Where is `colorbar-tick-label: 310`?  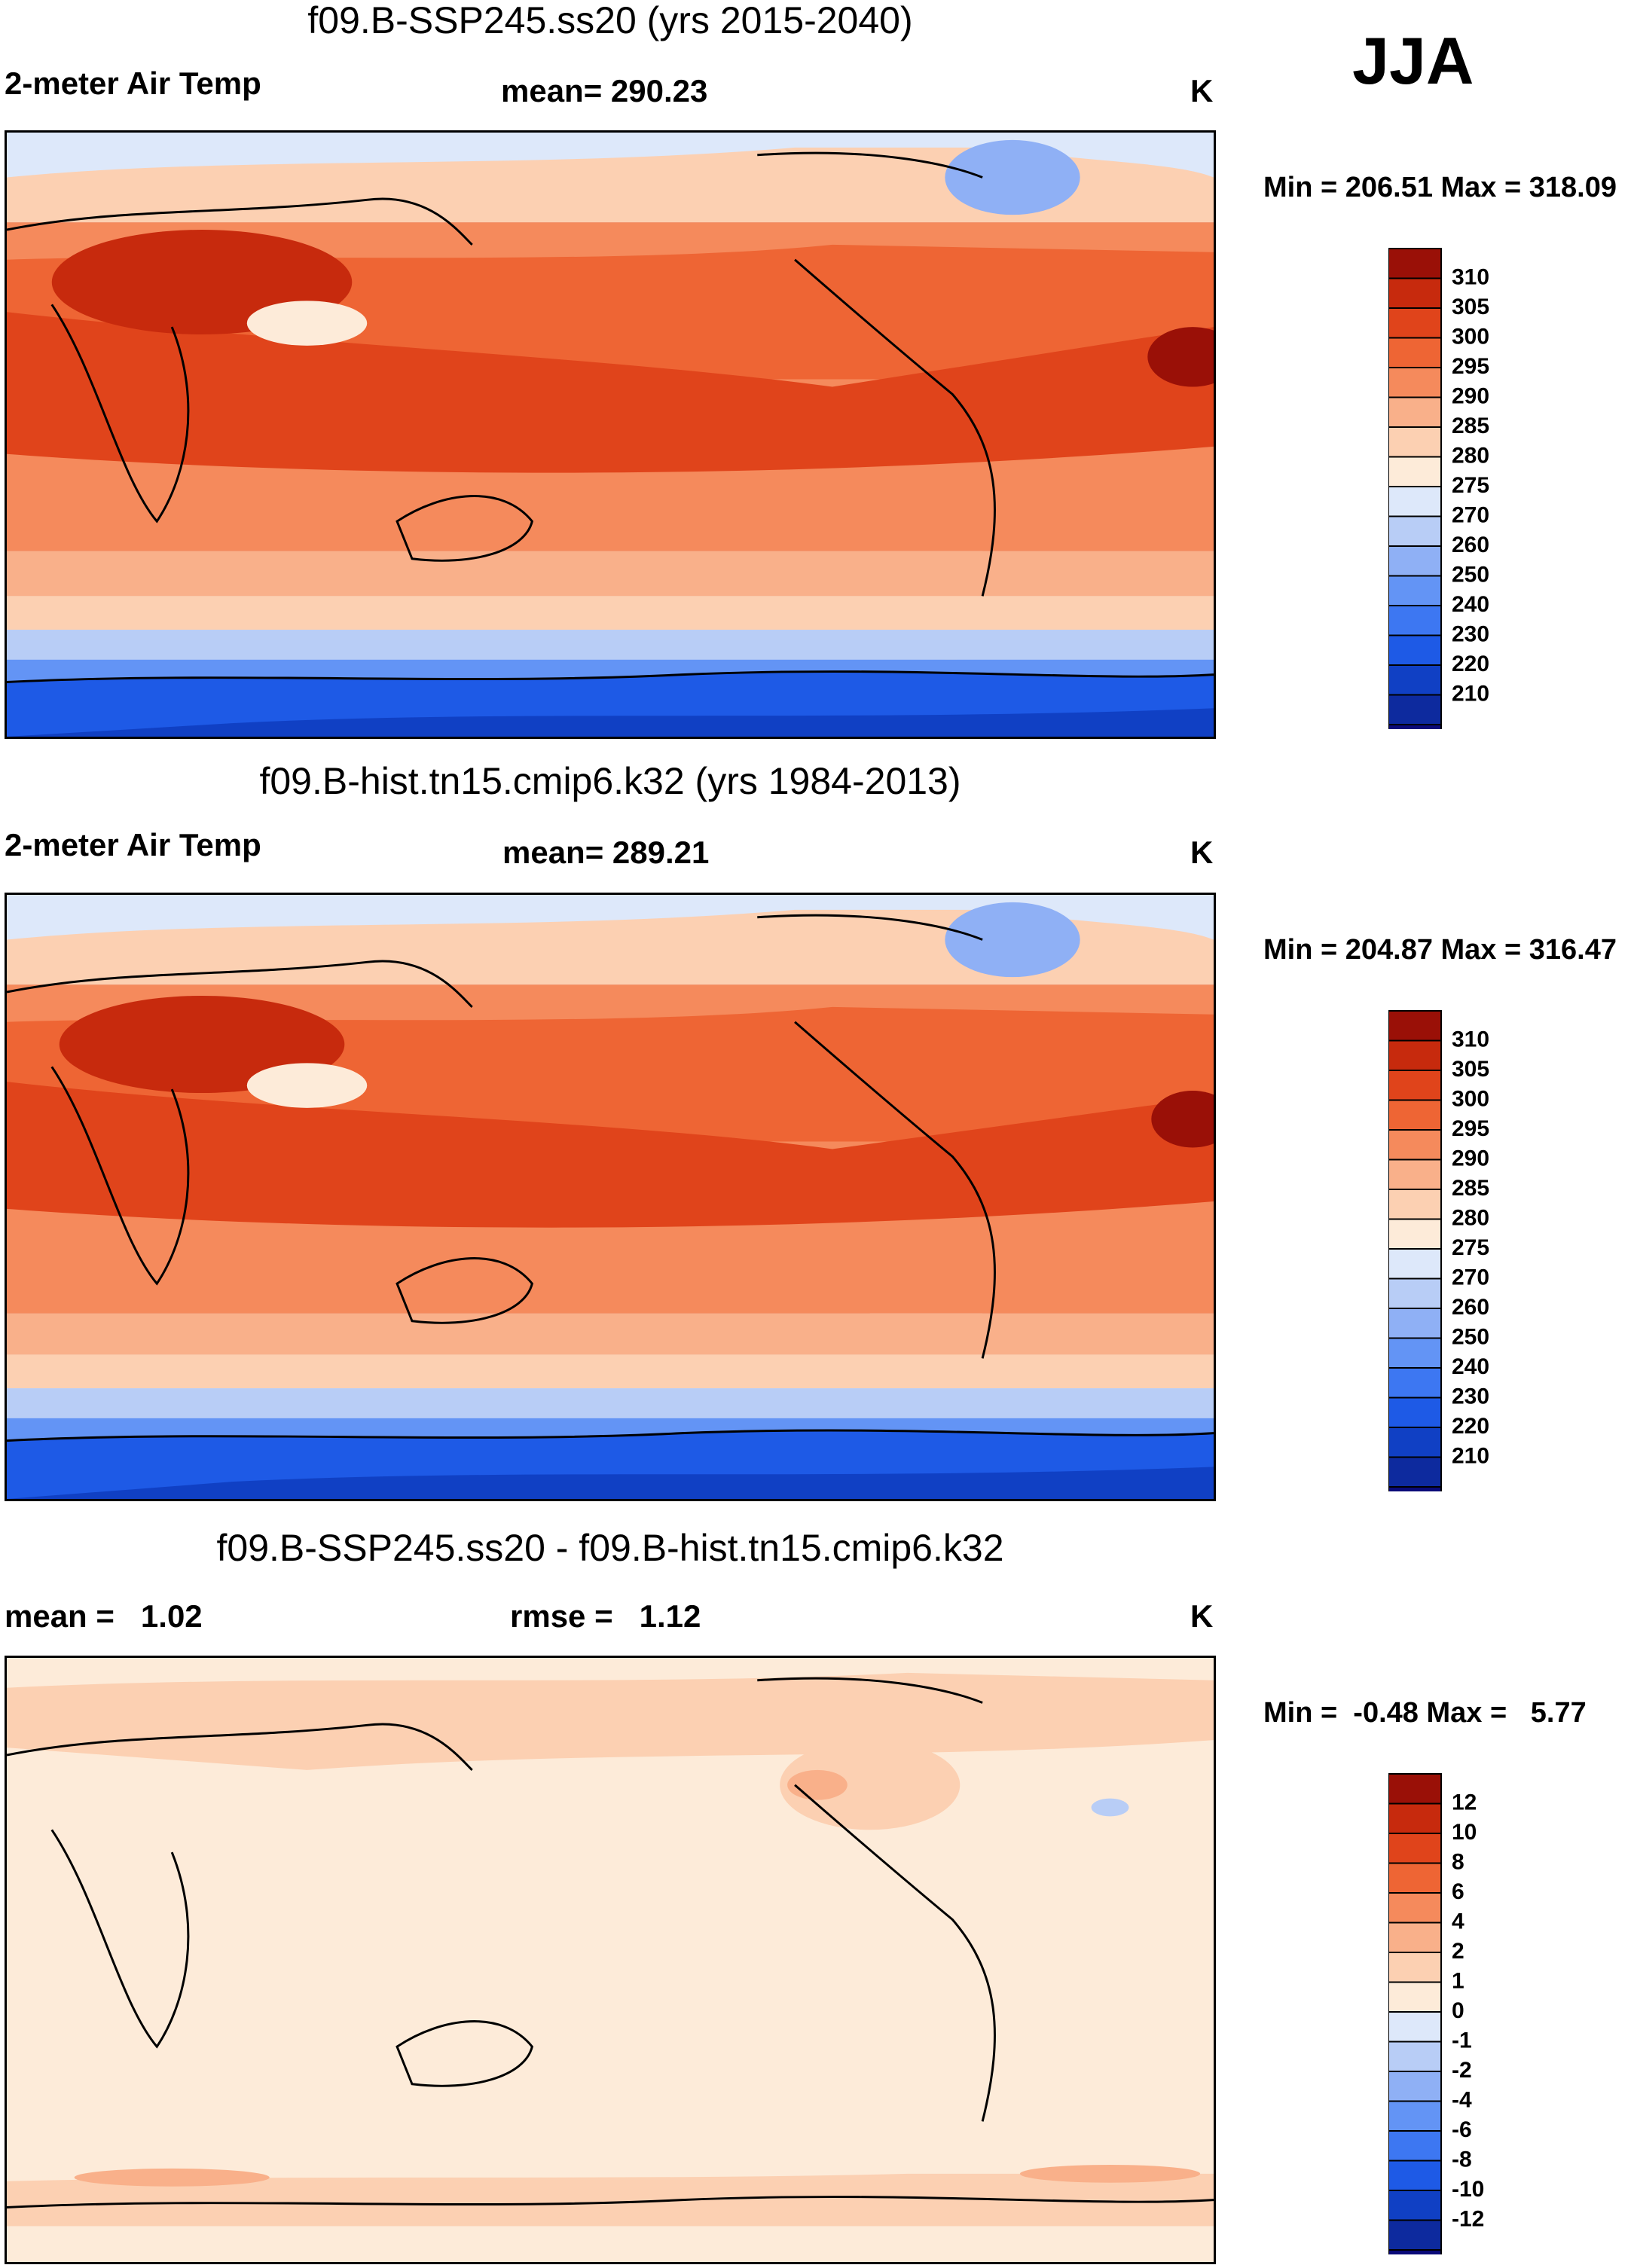
colorbar-tick-label: 310 is located at coordinates (1470, 278).